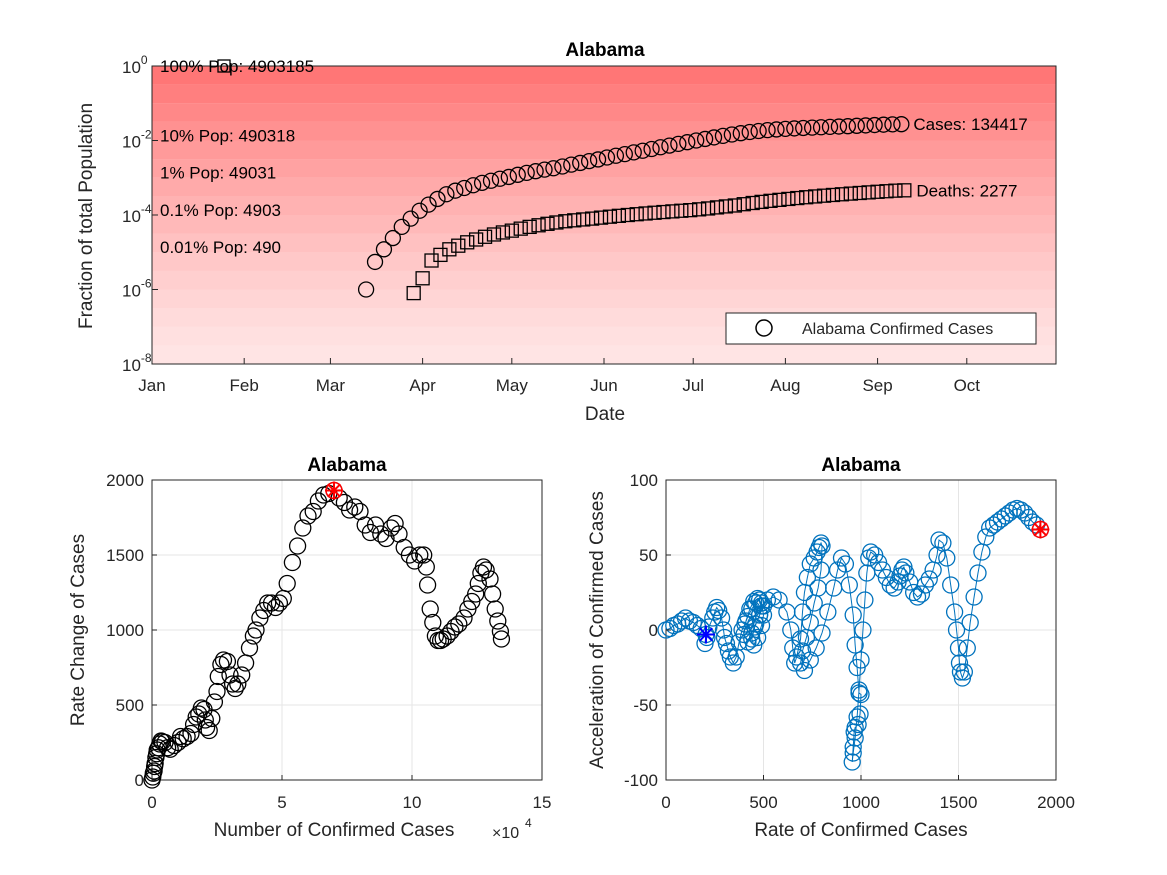  What do you see at coordinates (125, 480) in the screenshot?
I see `bl-y-tick-label: 2000` at bounding box center [125, 480].